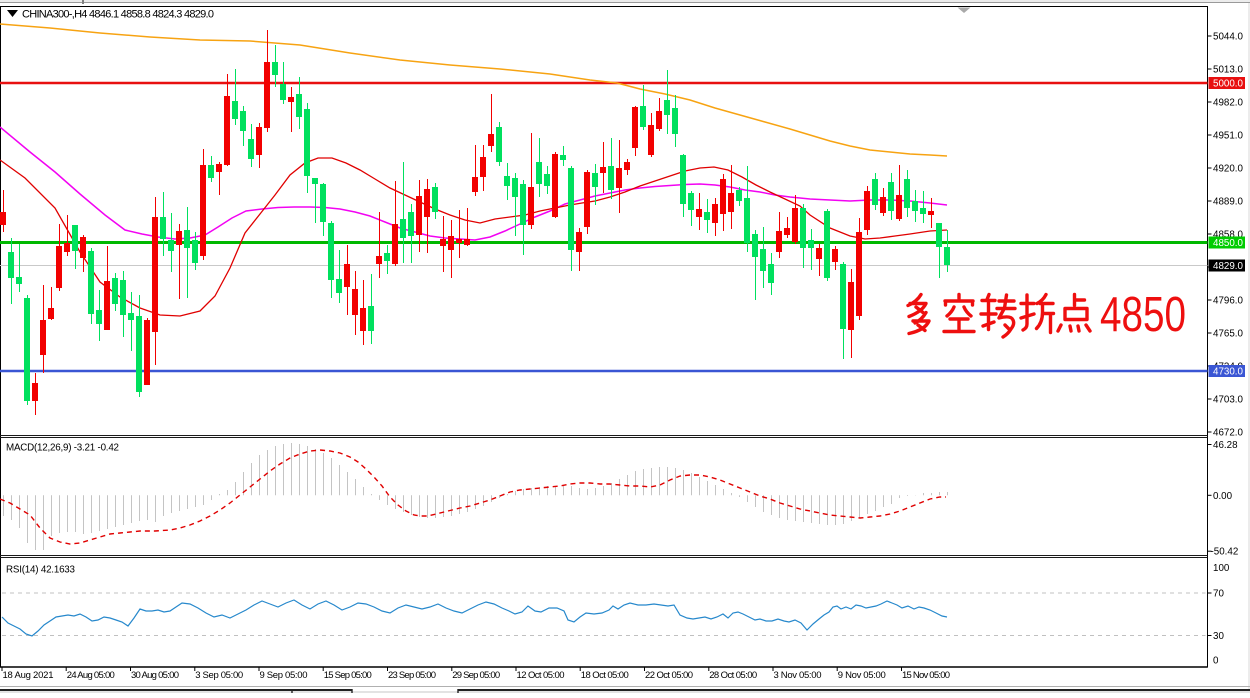 Image resolution: width=1250 pixels, height=698 pixels. What do you see at coordinates (1228, 103) in the screenshot?
I see `svg-text: 4982.0` at bounding box center [1228, 103].